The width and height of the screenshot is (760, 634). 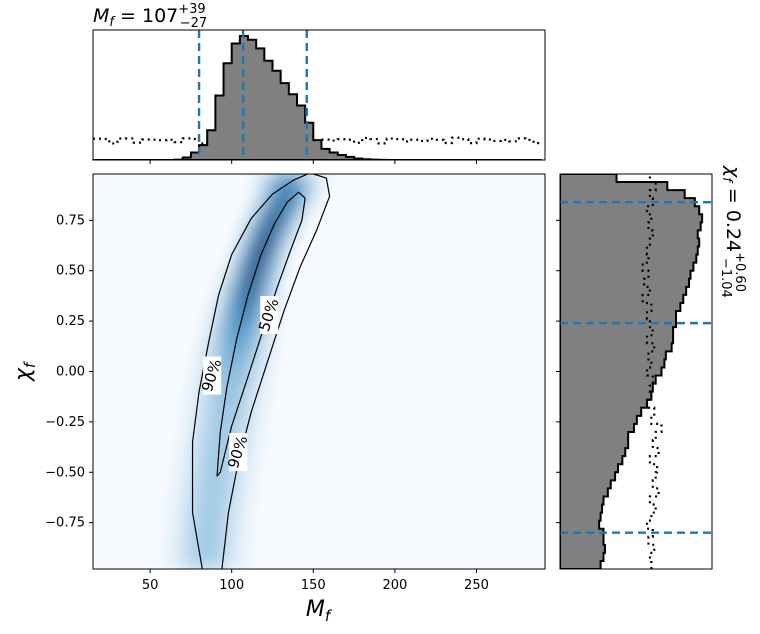 What do you see at coordinates (315, 609) in the screenshot?
I see `x-label-base: M` at bounding box center [315, 609].